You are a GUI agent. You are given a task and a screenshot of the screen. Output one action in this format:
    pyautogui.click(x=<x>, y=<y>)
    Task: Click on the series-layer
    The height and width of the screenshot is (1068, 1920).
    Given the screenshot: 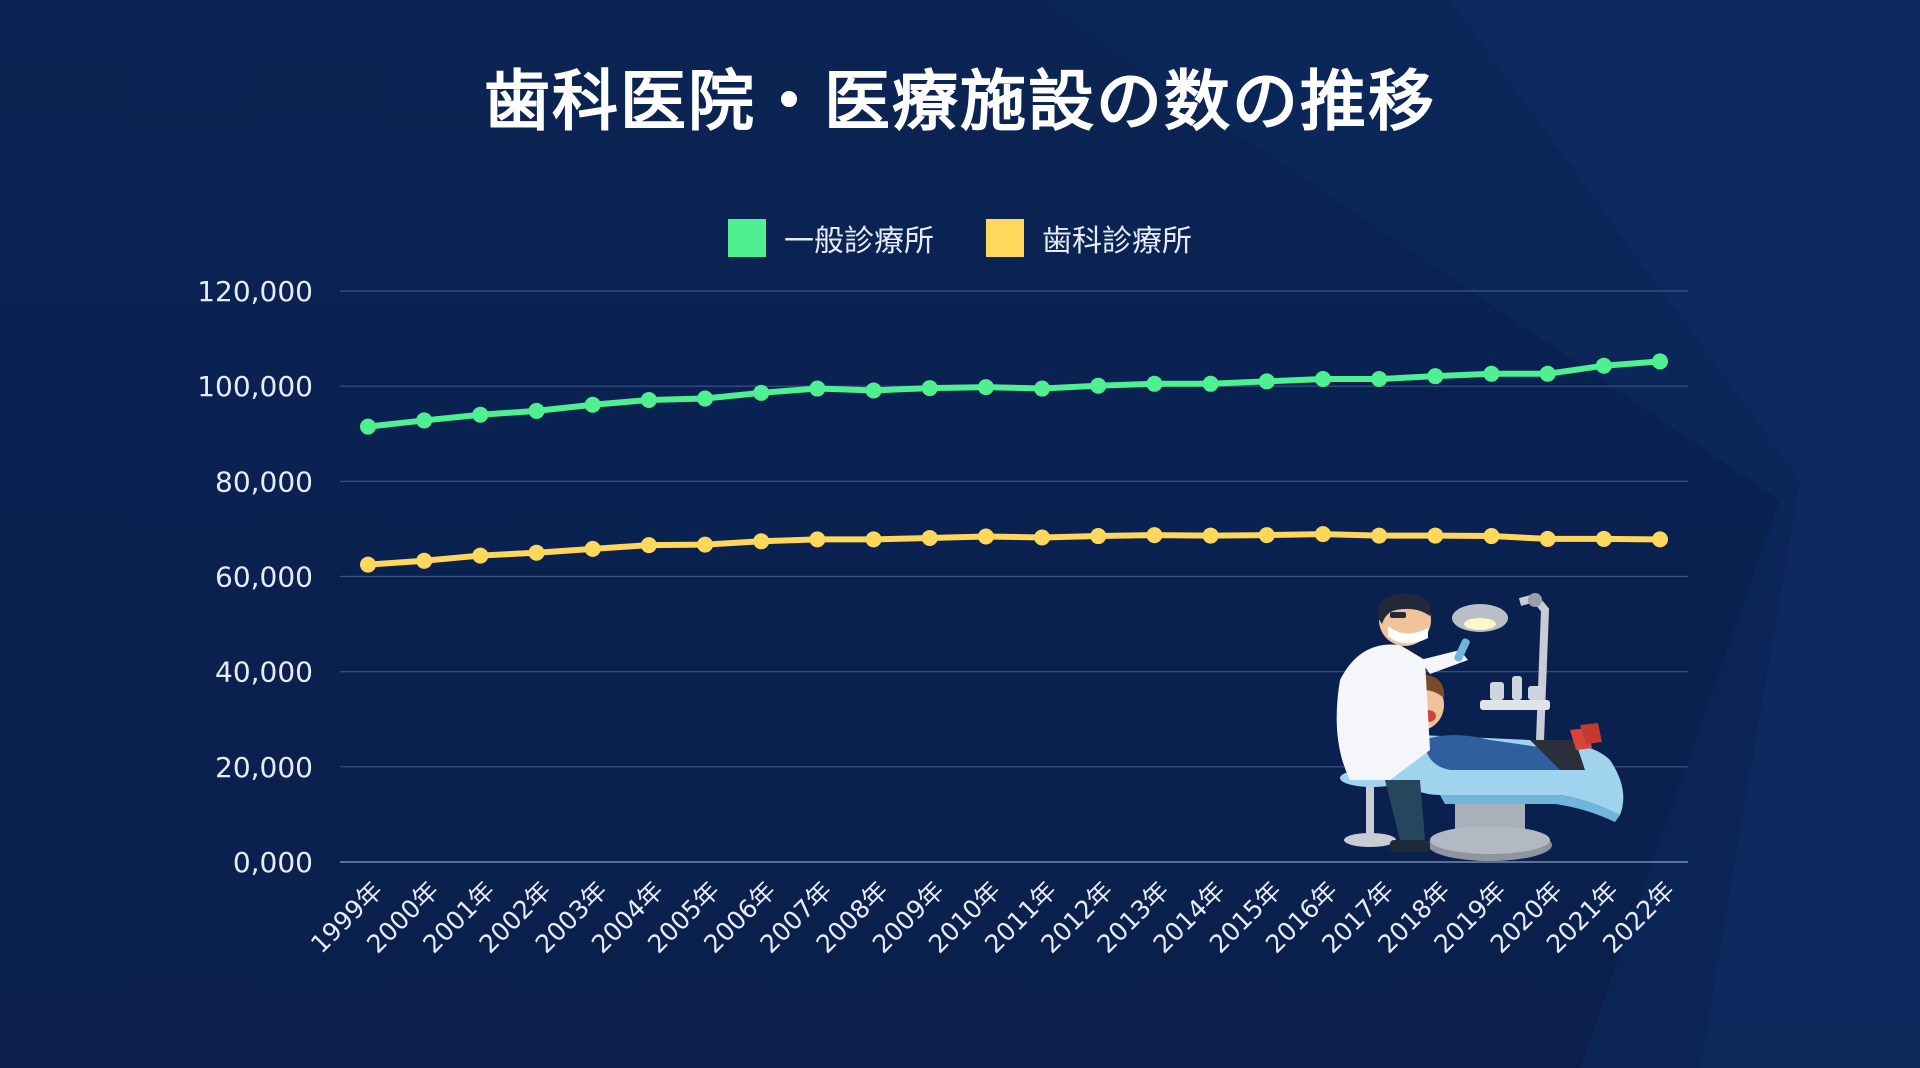 What is the action you would take?
    pyautogui.click(x=1014, y=463)
    